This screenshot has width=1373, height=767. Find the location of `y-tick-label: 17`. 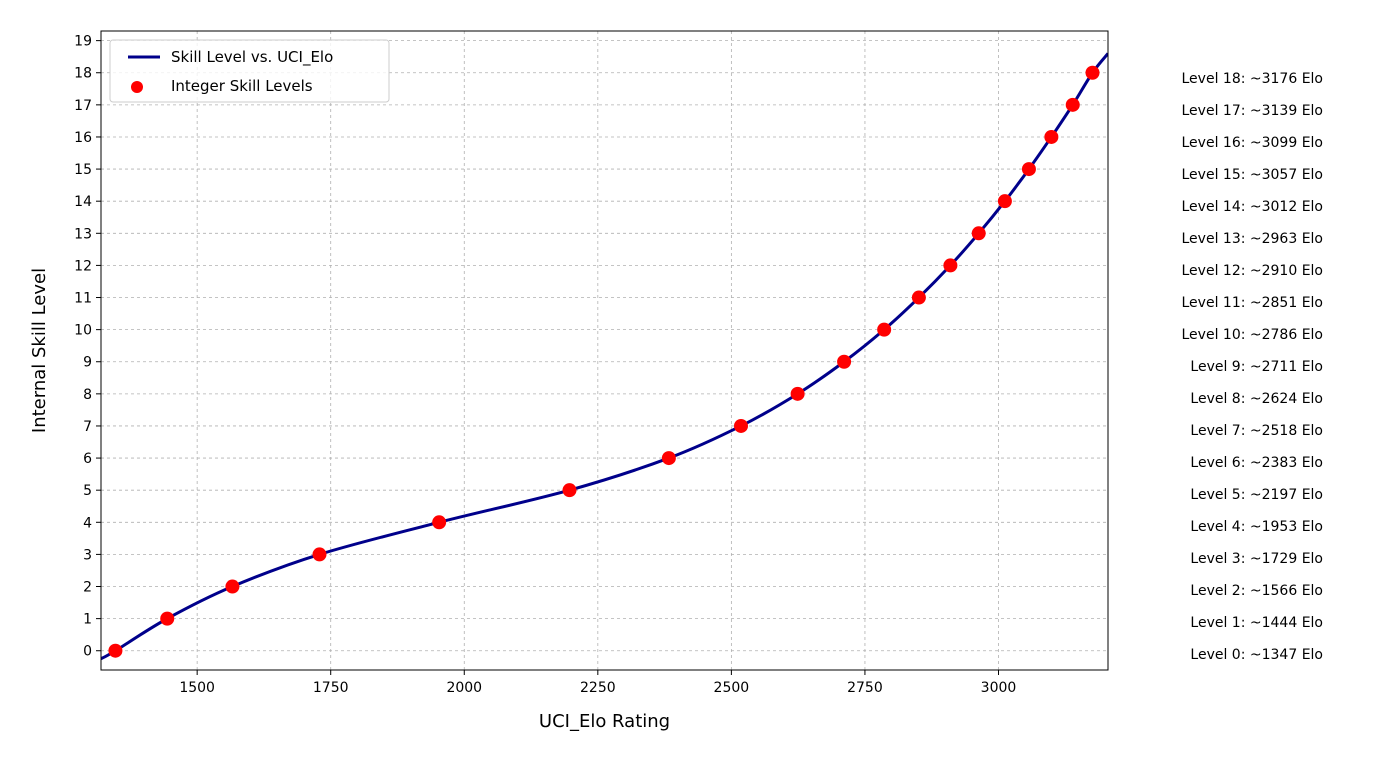

y-tick-label: 17 is located at coordinates (83, 106).